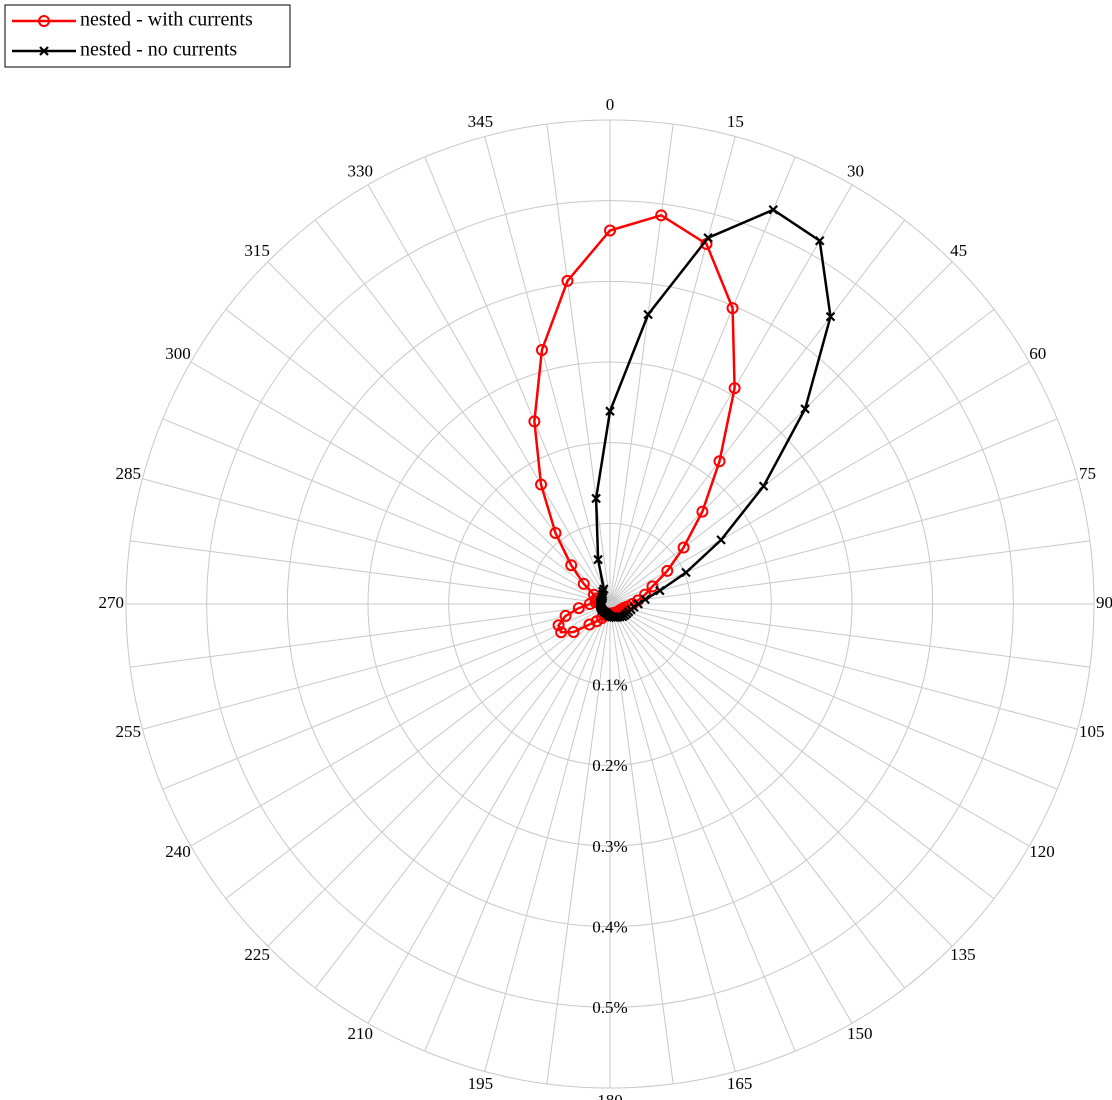 The height and width of the screenshot is (1100, 1112). What do you see at coordinates (178, 851) in the screenshot?
I see `angle-tick-label: 240` at bounding box center [178, 851].